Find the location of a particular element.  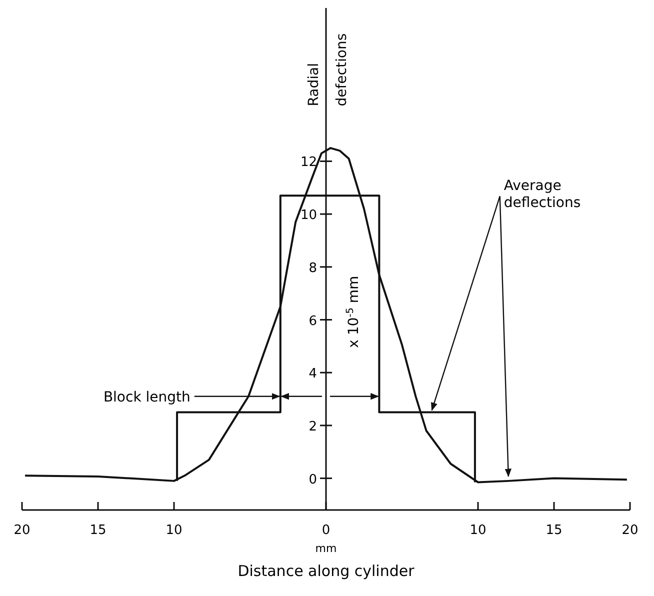

y-axis-title: Radial defections is located at coordinates (328, 69).